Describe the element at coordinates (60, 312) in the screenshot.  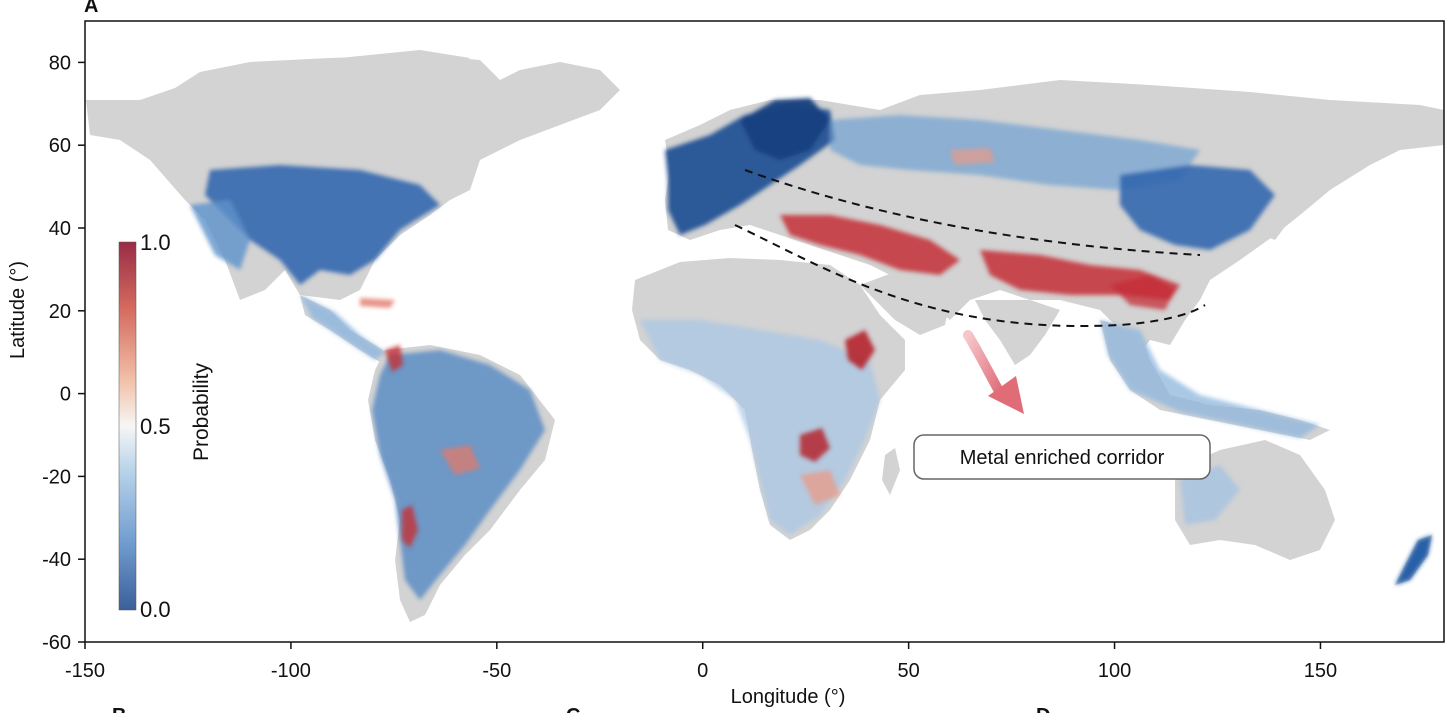
I see `y-tick-label: 20` at that location.